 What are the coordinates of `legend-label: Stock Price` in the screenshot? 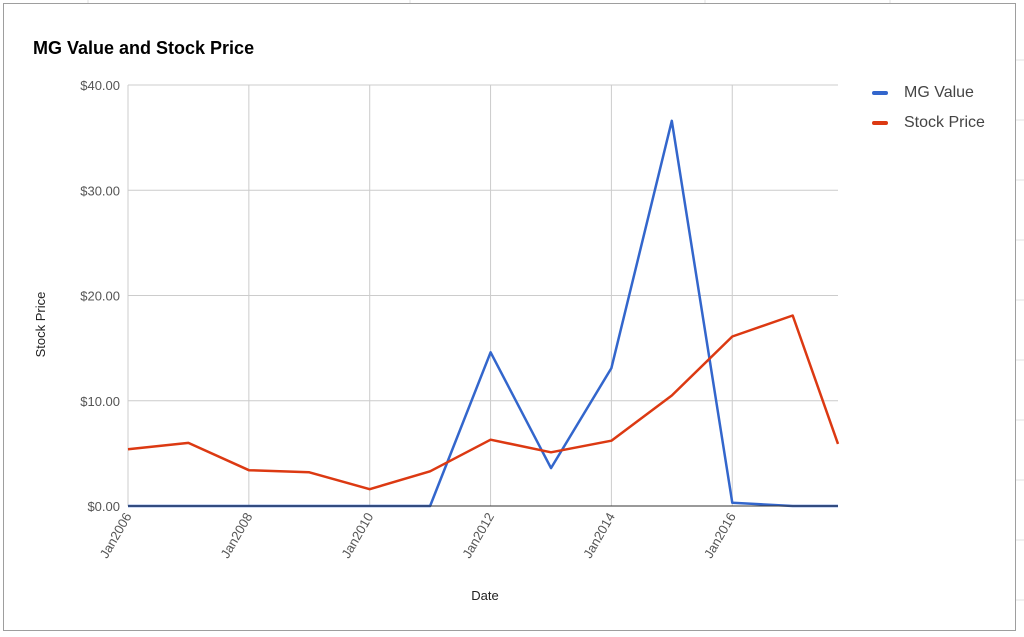 It's located at (944, 122).